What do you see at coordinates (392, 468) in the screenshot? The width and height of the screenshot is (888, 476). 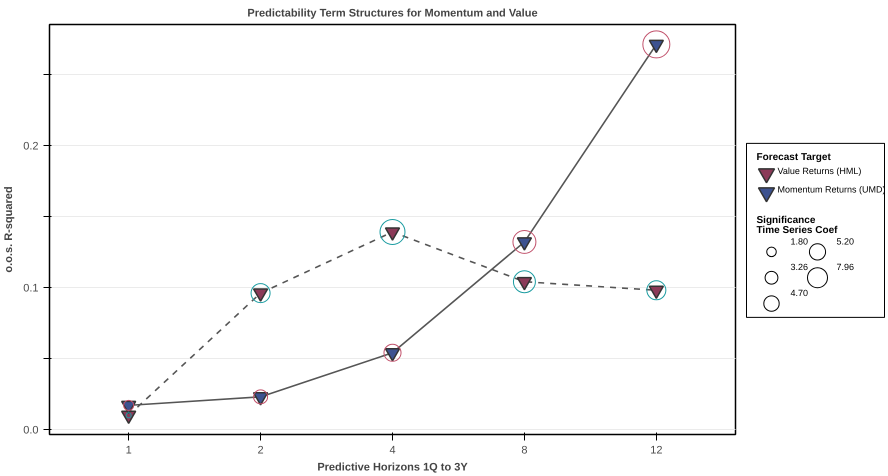 I see `x-axis-title: Predictive Horizons 1Q to 3Y` at bounding box center [392, 468].